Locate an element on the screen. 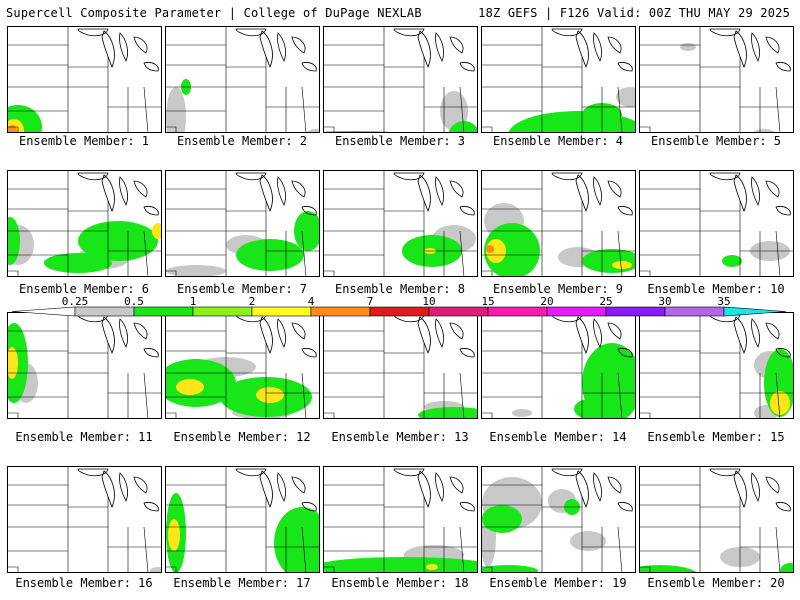  colorbar-tick-label: 0.5 is located at coordinates (134, 302).